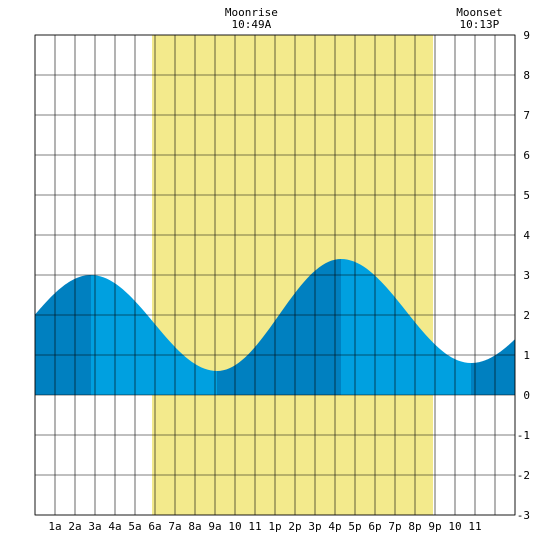  I want to click on x-tick-label: 9a, so click(214, 526).